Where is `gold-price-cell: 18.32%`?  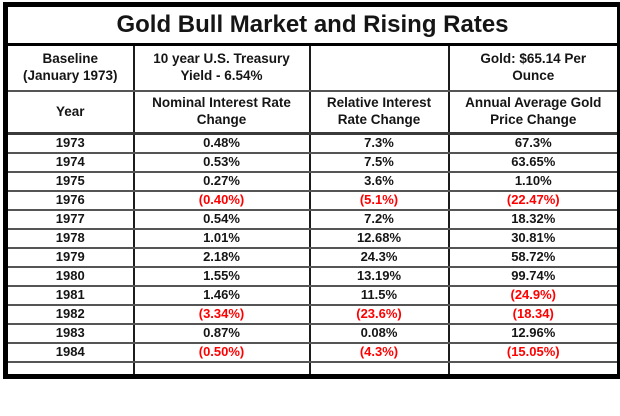 gold-price-cell: 18.32% is located at coordinates (533, 219).